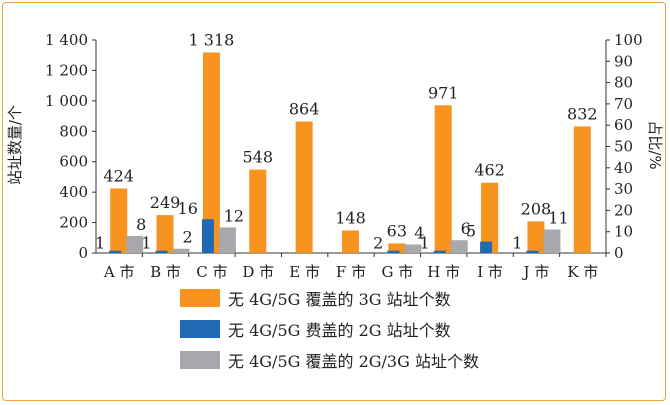  Describe the element at coordinates (623, 61) in the screenshot. I see `right-tick-label: 90` at that location.